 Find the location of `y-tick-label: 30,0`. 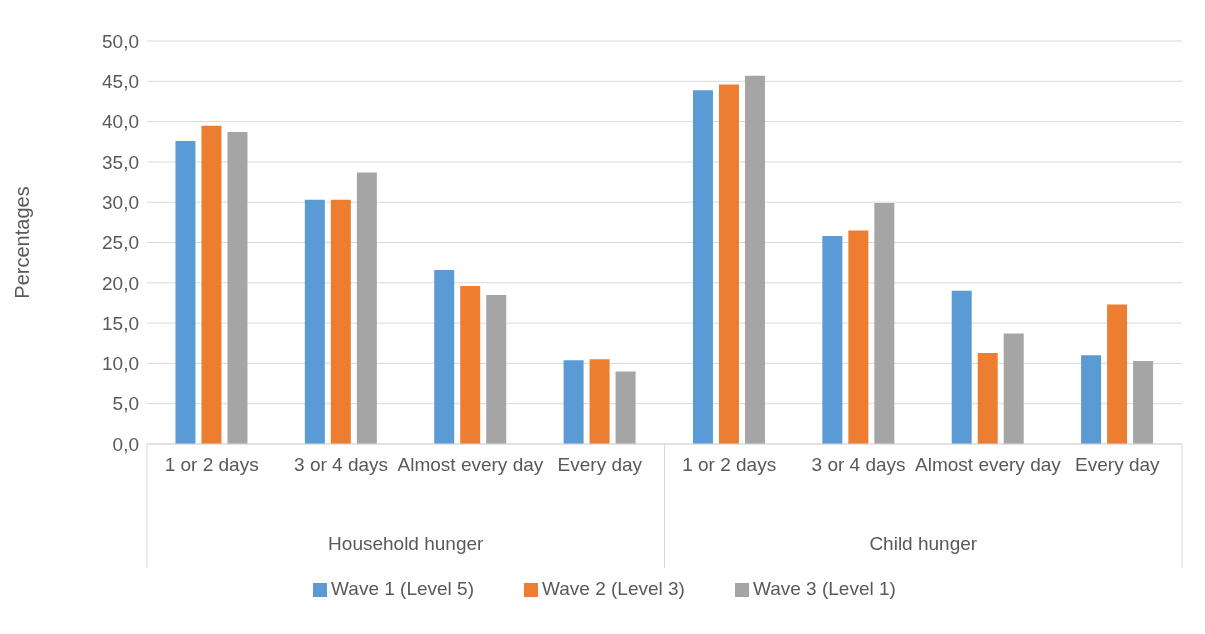

y-tick-label: 30,0 is located at coordinates (120, 202).